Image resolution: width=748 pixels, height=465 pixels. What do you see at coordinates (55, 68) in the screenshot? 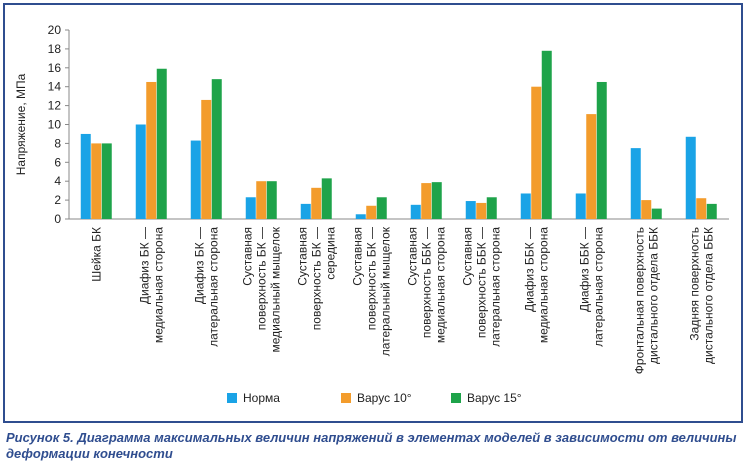
I see `y-tick-label: 16` at bounding box center [55, 68].